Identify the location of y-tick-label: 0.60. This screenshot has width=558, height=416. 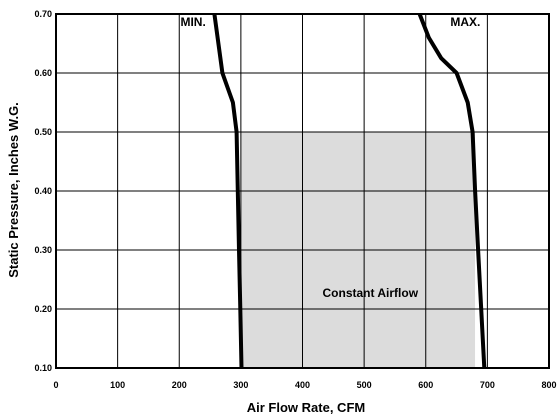
(43, 73).